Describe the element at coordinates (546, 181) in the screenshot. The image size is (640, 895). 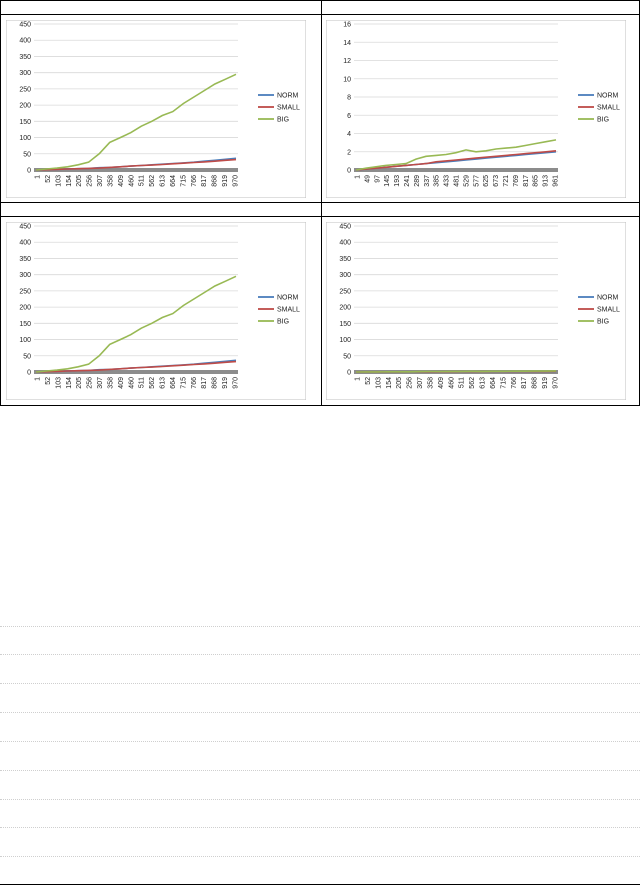
I see `x-tick-label: 913` at that location.